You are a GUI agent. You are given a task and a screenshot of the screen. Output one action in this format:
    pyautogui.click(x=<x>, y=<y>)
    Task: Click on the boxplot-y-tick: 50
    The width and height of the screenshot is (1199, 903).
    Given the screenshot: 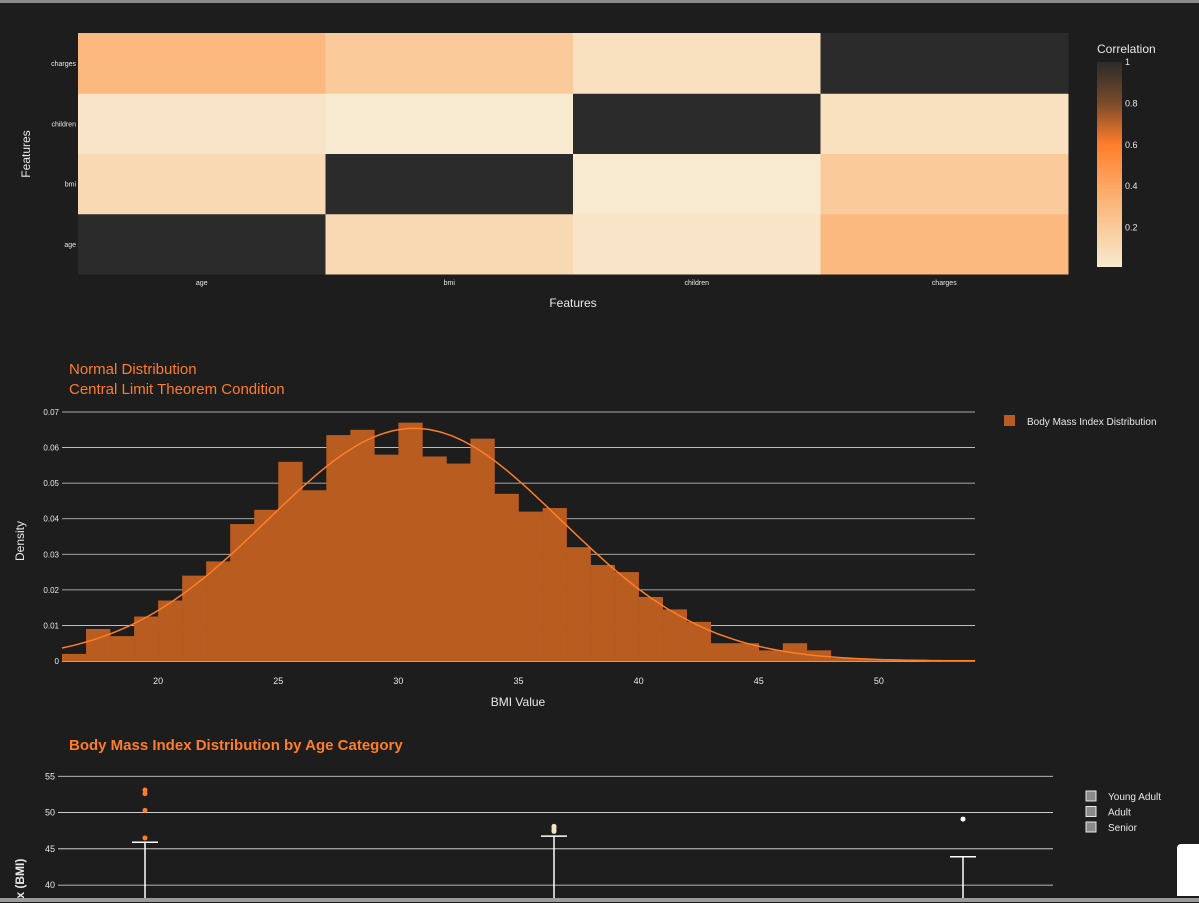 What is the action you would take?
    pyautogui.click(x=50, y=813)
    